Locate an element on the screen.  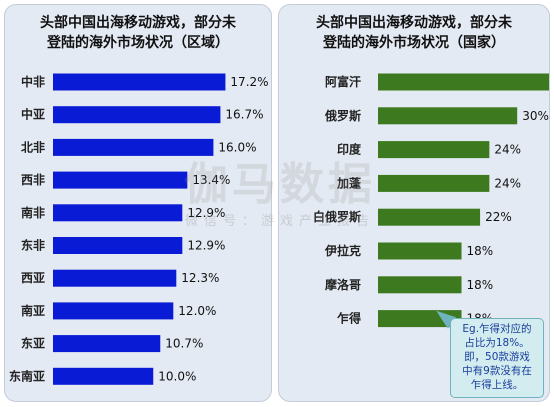
region-value-label: 13.4% is located at coordinates (211, 180).